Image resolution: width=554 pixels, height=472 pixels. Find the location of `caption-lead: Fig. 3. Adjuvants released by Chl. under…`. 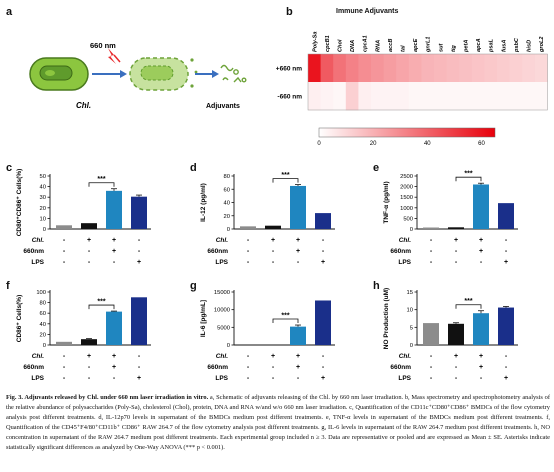

caption-lead: Fig. 3. Adjuvants released by Chl. under… is located at coordinates (107, 397).